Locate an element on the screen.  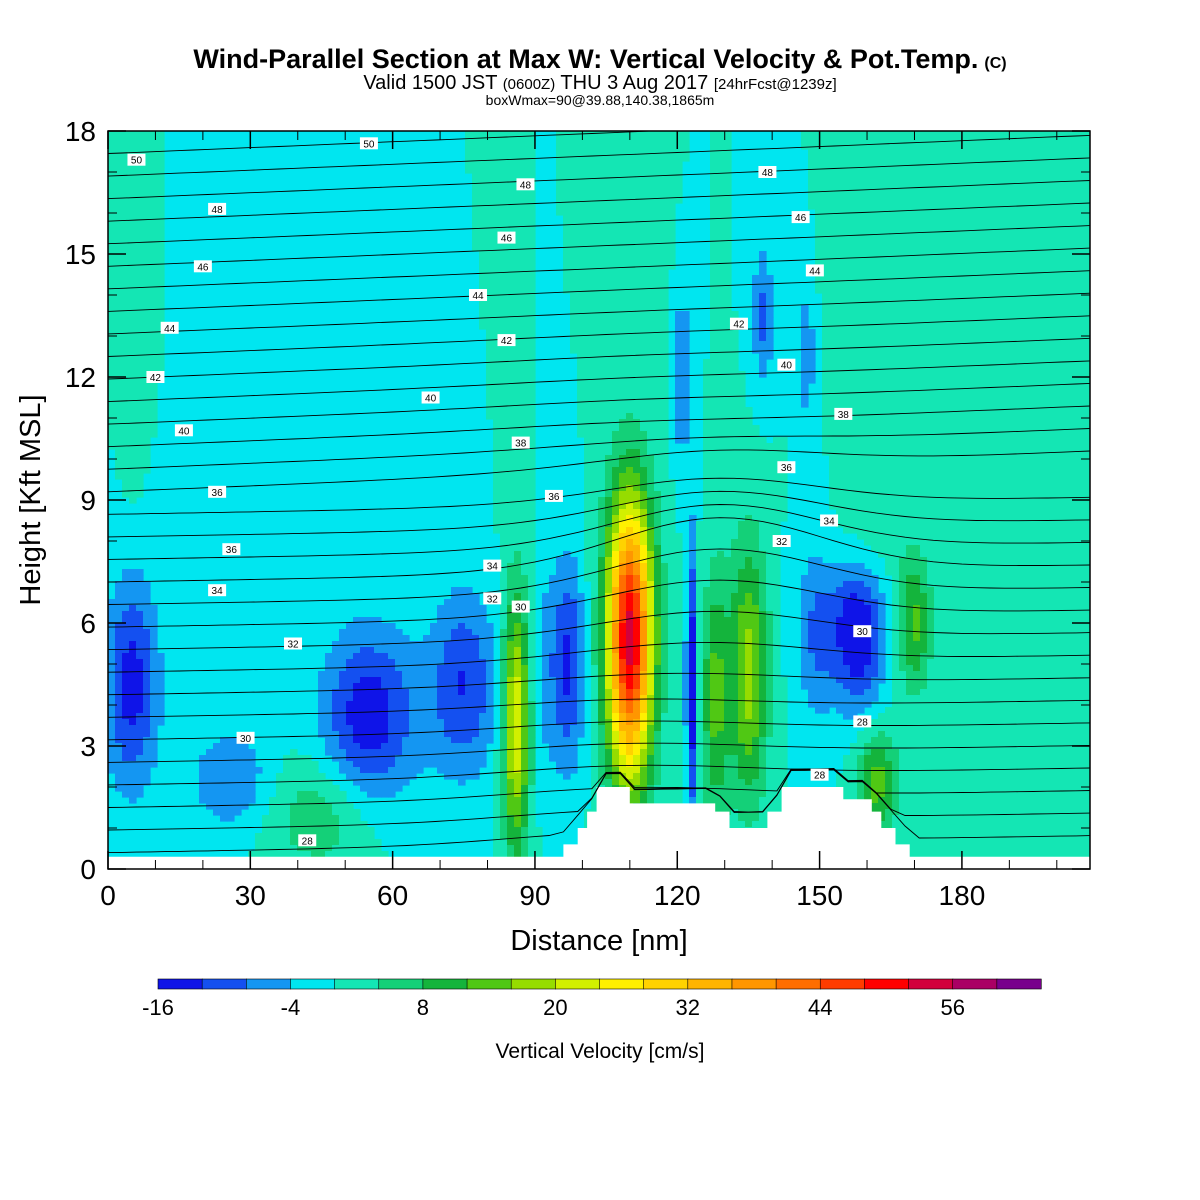
theta-label: 42 is located at coordinates (506, 340).